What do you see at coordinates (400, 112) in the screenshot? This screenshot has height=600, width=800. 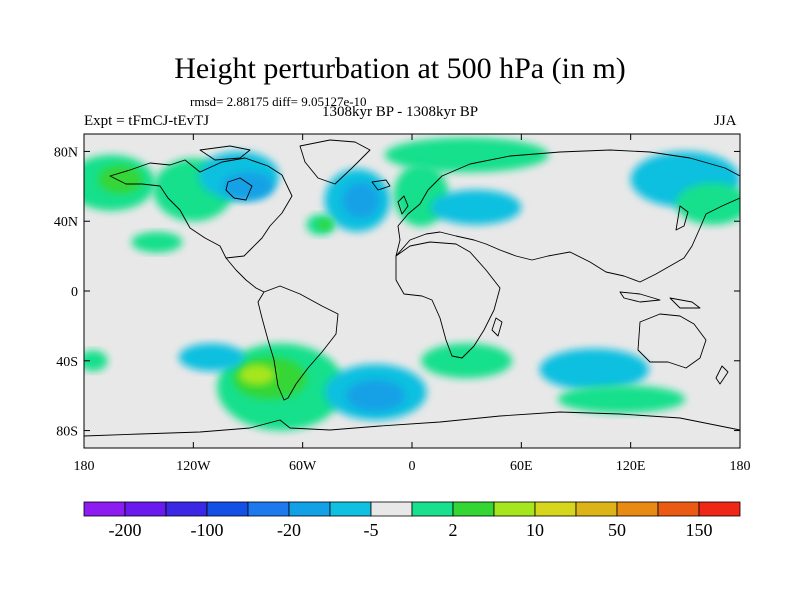 I see `period-annotation: 1308kyr BP - 1308kyr BP` at bounding box center [400, 112].